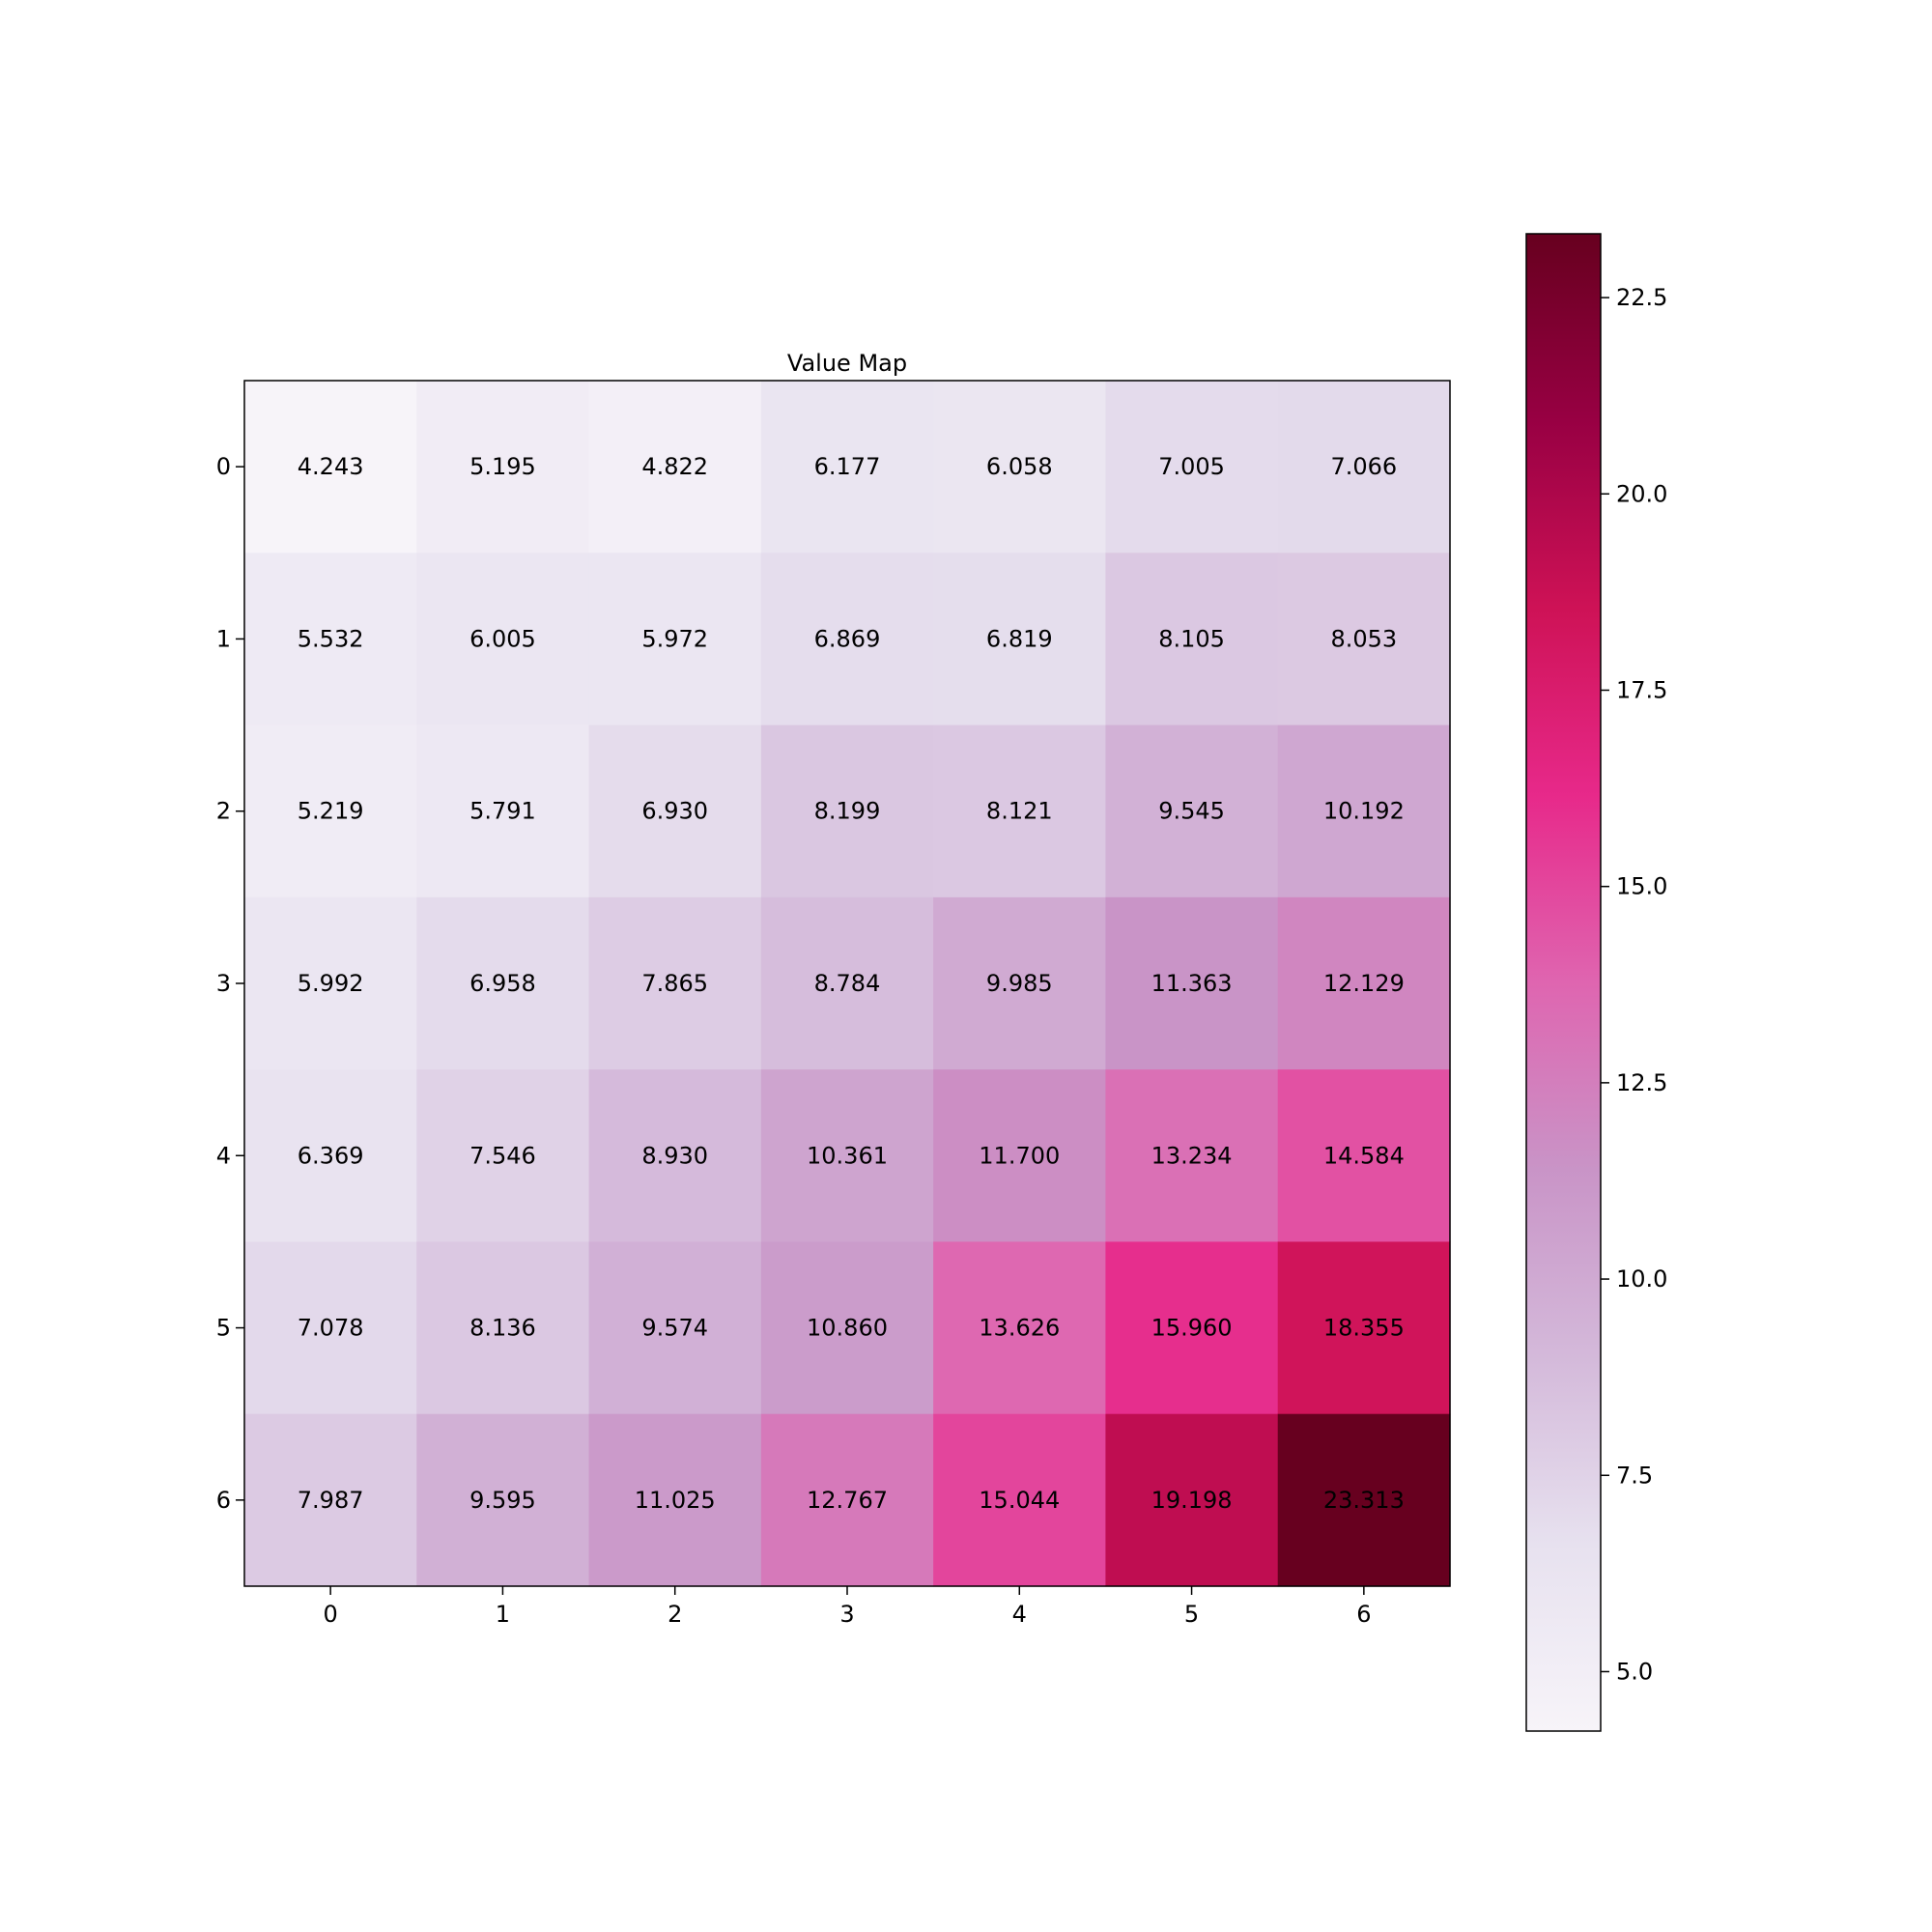 Image resolution: width=1932 pixels, height=1932 pixels. Describe the element at coordinates (1019, 811) in the screenshot. I see `cell-value-label: 8.121` at that location.